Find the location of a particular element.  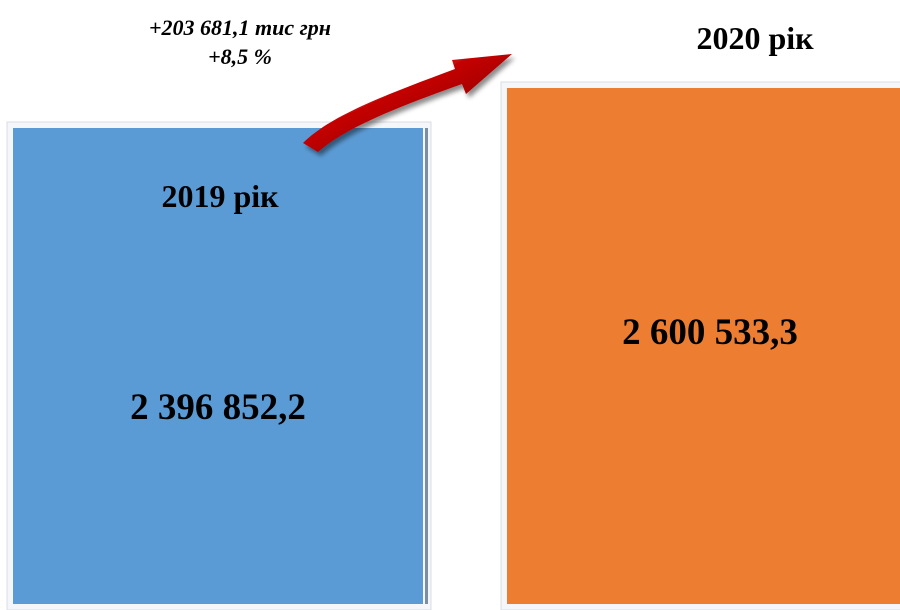

category-label-2019: 2019 рік is located at coordinates (220, 196).